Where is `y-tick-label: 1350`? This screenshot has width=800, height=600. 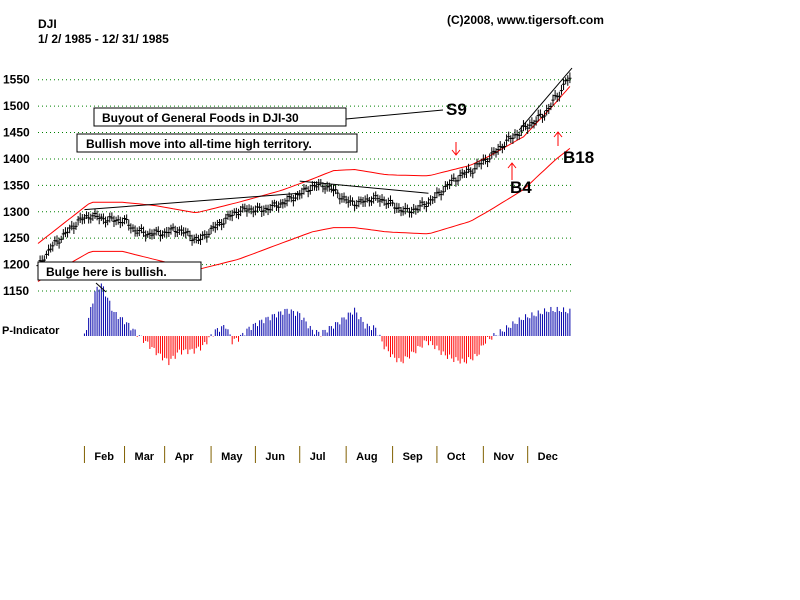
y-tick-label: 1350 is located at coordinates (16, 185).